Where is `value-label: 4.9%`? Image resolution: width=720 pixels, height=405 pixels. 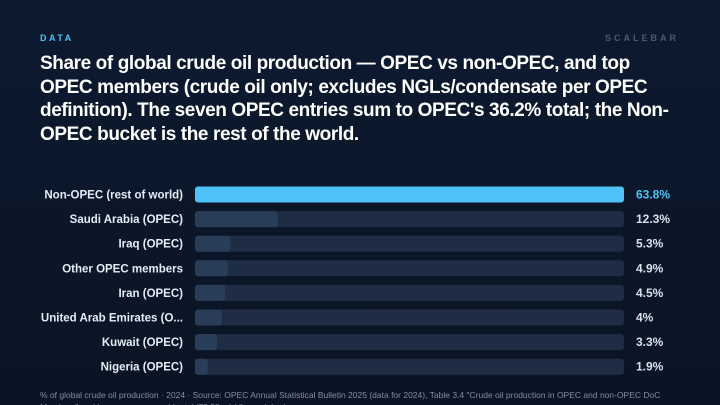
value-label: 4.9% is located at coordinates (650, 268).